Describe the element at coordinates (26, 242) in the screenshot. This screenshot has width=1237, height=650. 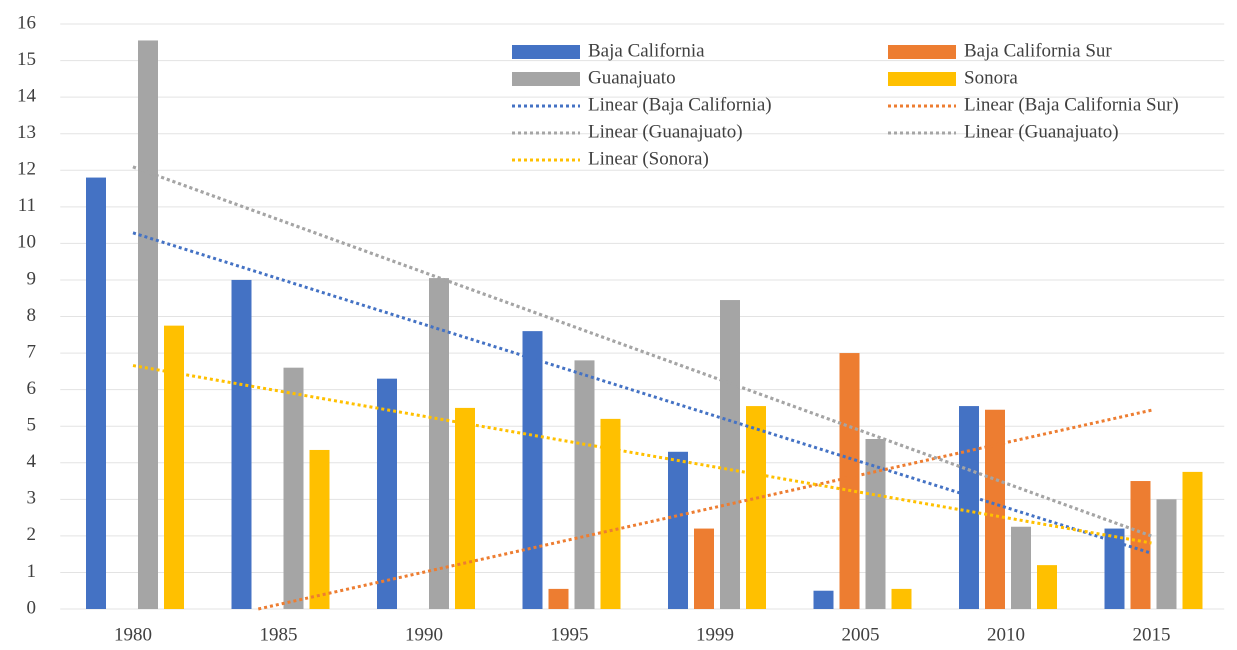
I see `y-tick-label: 10` at that location.